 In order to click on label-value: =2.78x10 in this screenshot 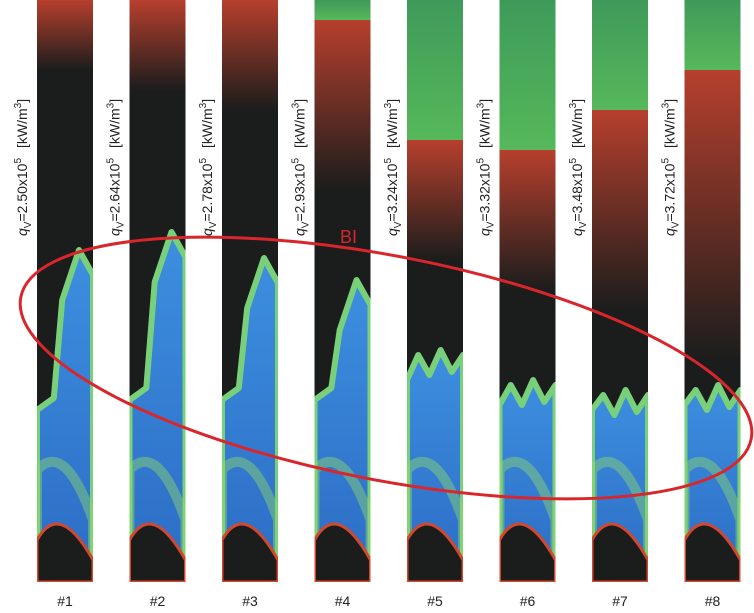, I will do `click(207, 192)`.